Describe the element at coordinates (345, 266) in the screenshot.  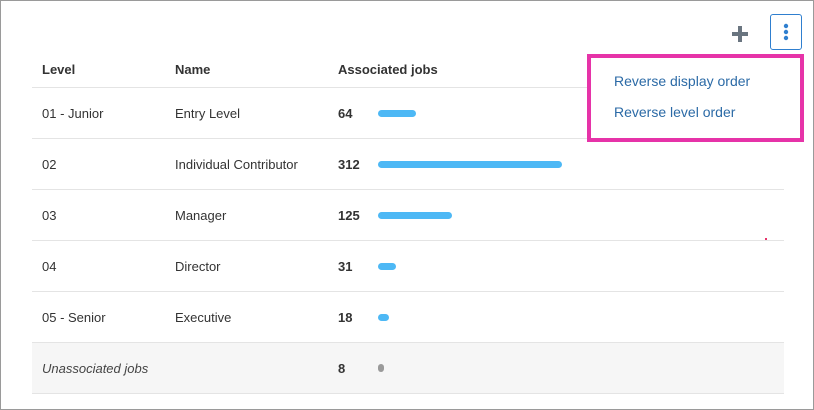
I see `jobs-count: 31` at that location.